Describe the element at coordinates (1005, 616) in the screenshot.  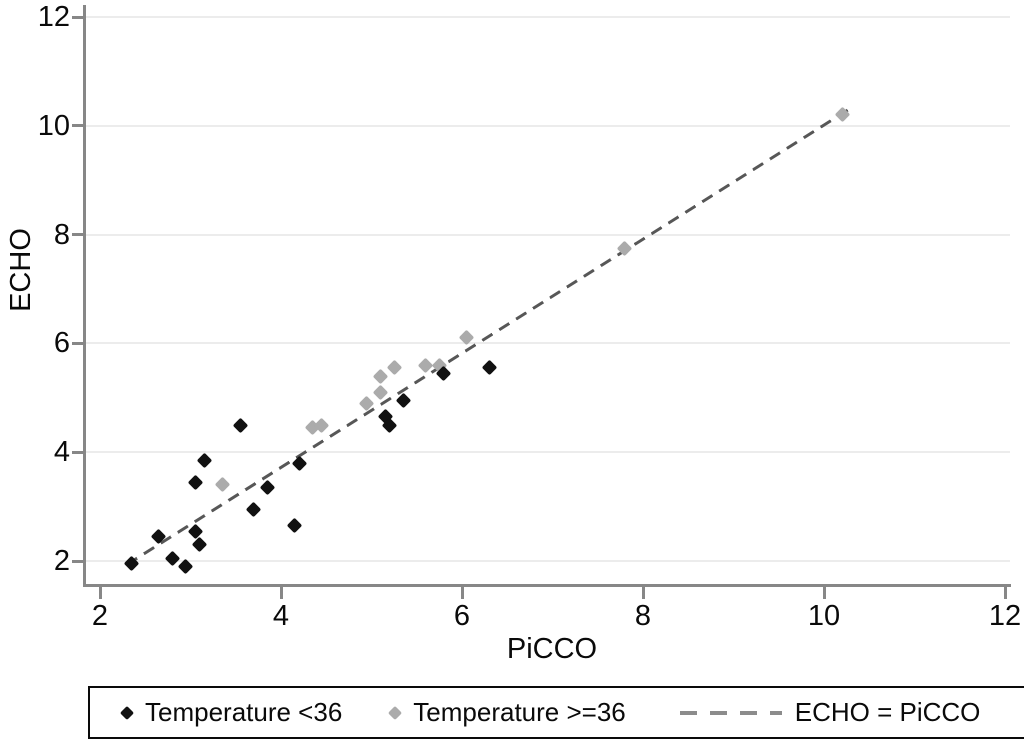
I see `x-tick-label: 12` at that location.